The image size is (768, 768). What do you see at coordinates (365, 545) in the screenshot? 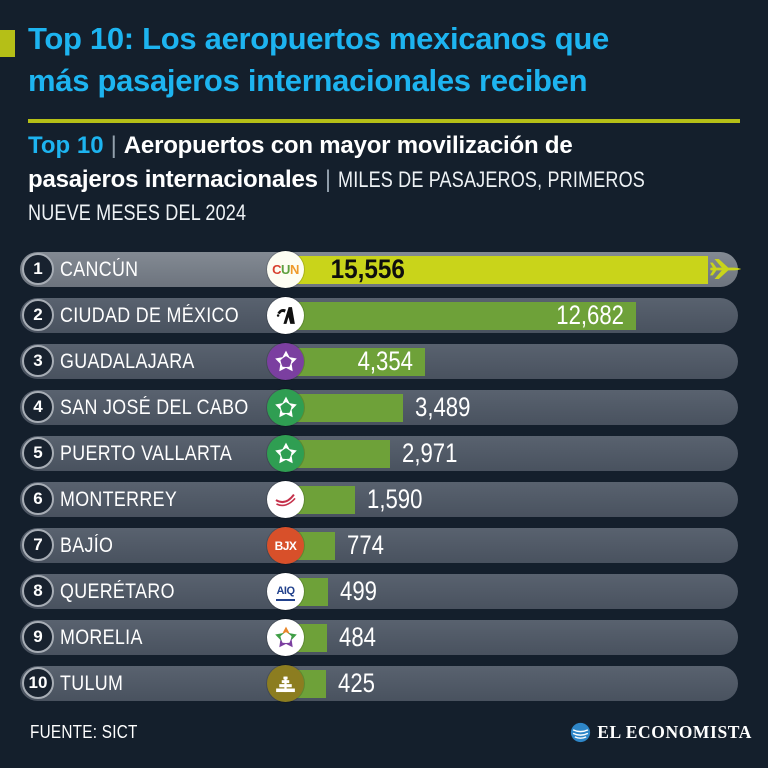
I see `value-label: 774` at bounding box center [365, 545].